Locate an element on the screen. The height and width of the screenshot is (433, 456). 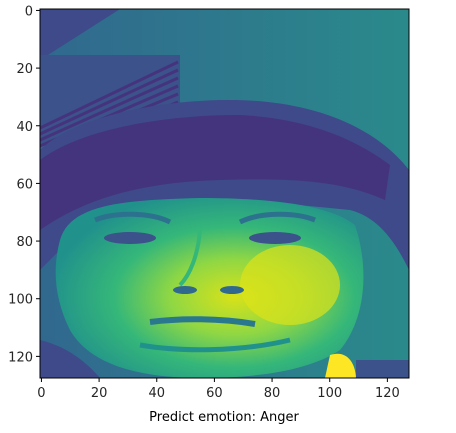
y-tick-label: 60 is located at coordinates (24, 184).